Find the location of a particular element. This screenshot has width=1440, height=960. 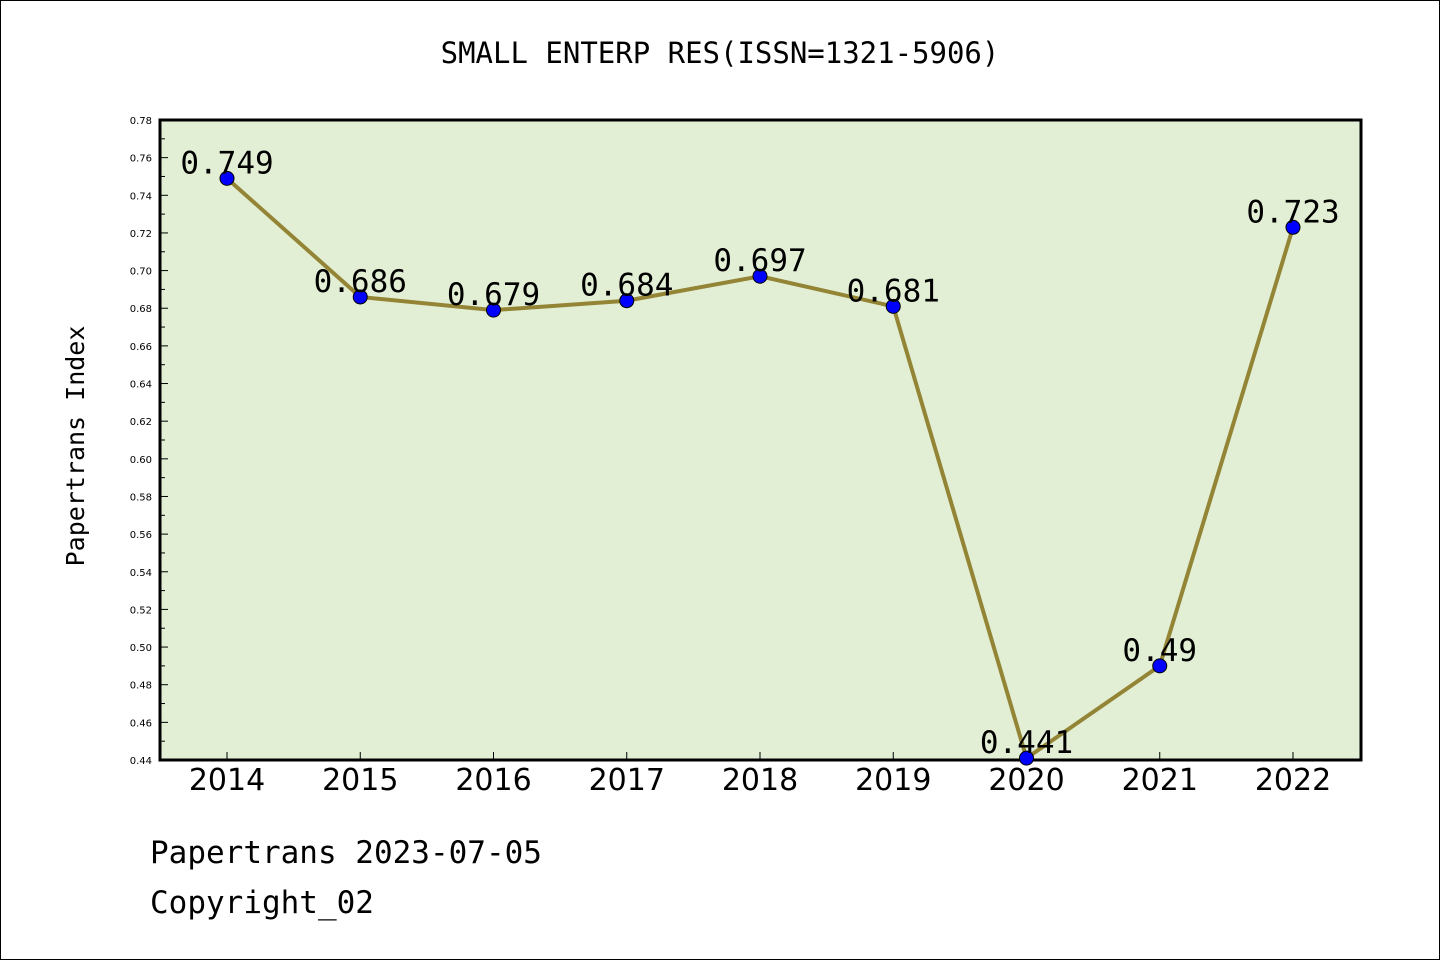

y-tick-label: 0.54 is located at coordinates (141, 573).